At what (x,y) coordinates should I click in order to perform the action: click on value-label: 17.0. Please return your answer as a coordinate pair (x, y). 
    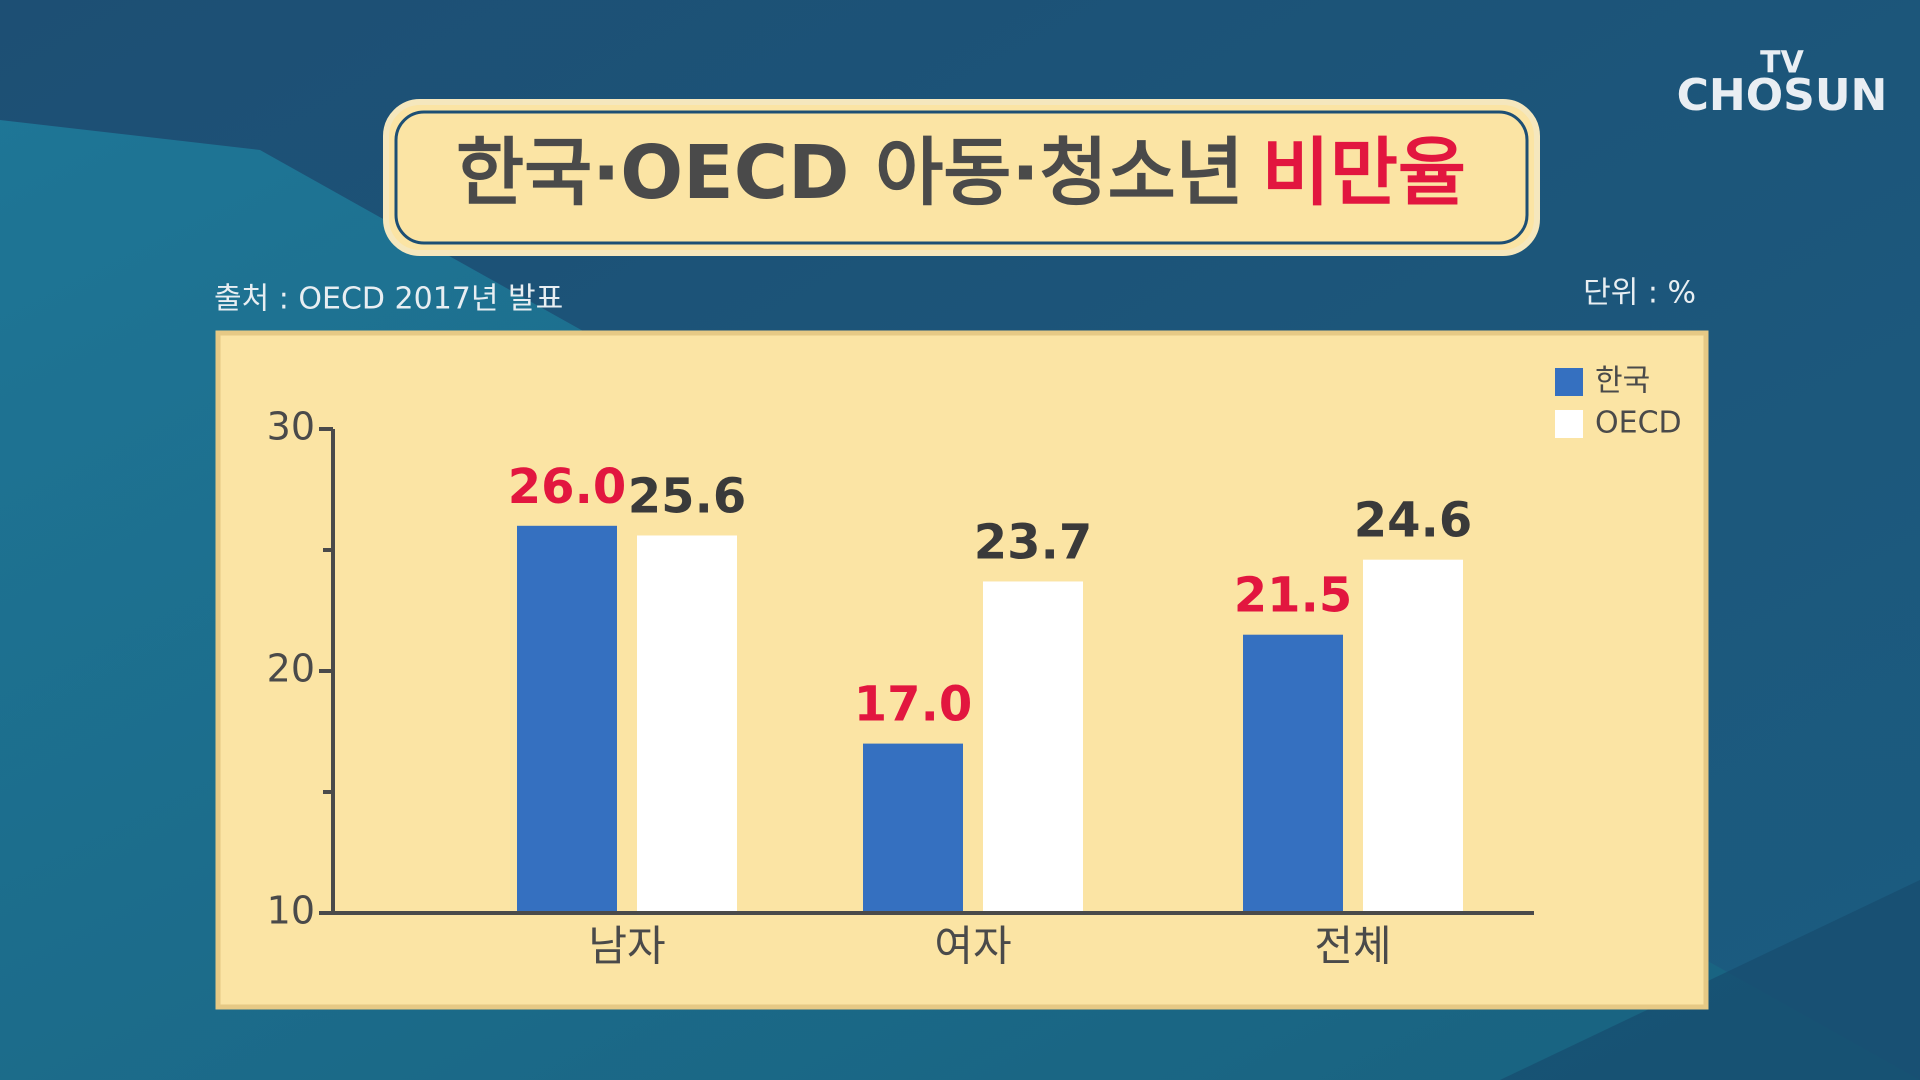
    Looking at the image, I should click on (913, 705).